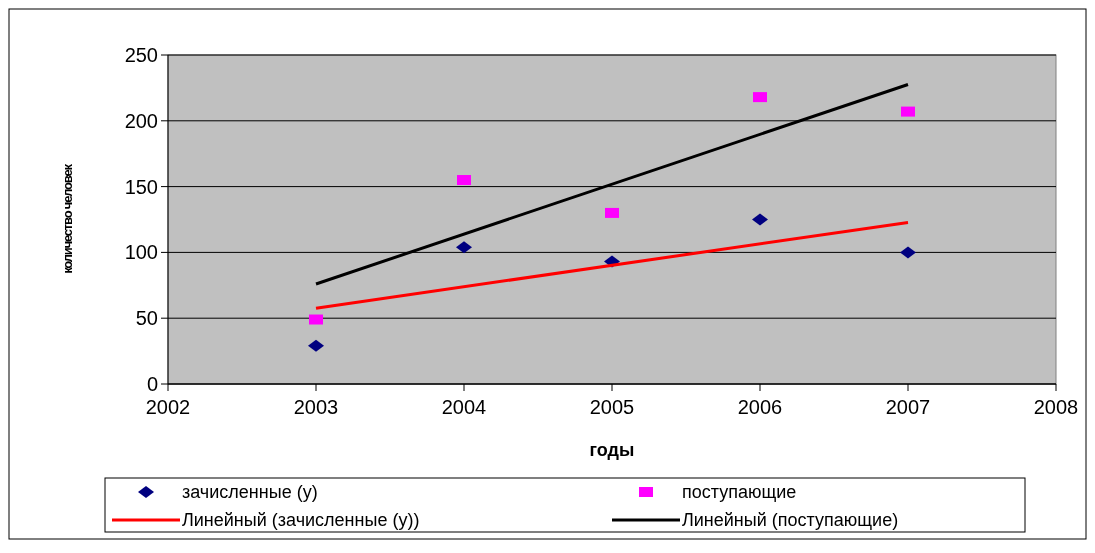  Describe the element at coordinates (141, 55) in the screenshot. I see `y-tick-label: 250` at that location.